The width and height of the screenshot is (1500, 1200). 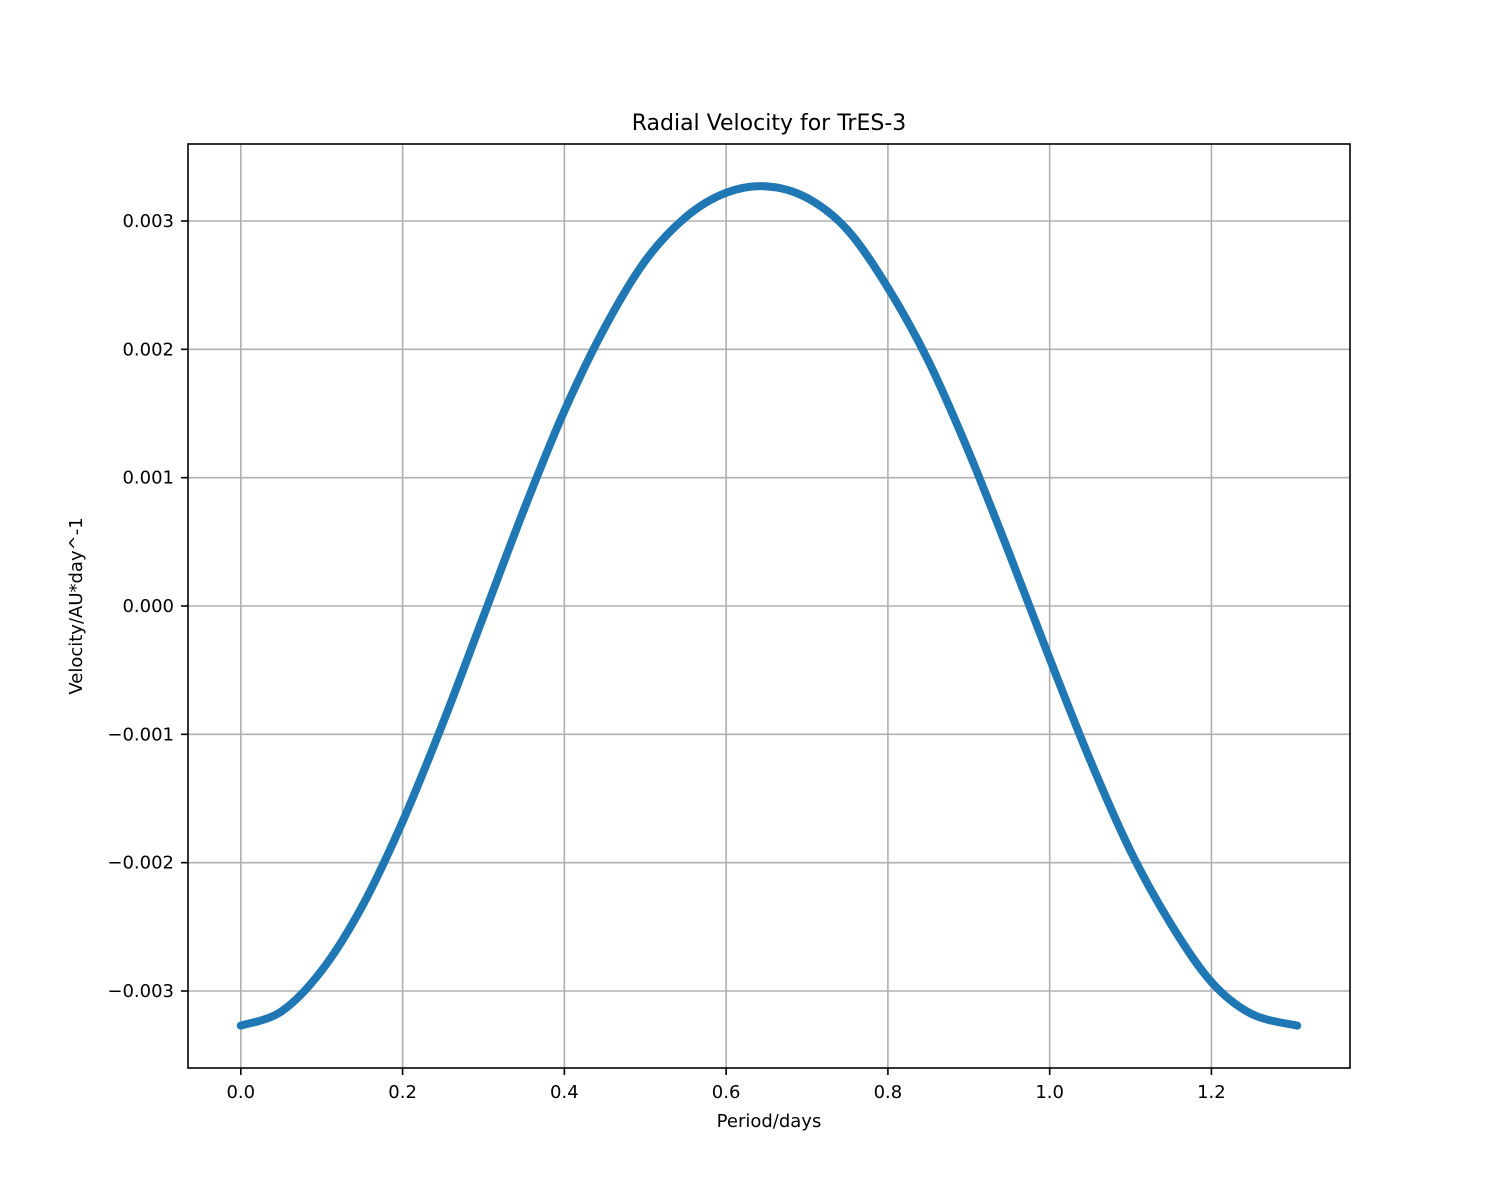 What do you see at coordinates (888, 1092) in the screenshot?
I see `x-tick-label: 0.8` at bounding box center [888, 1092].